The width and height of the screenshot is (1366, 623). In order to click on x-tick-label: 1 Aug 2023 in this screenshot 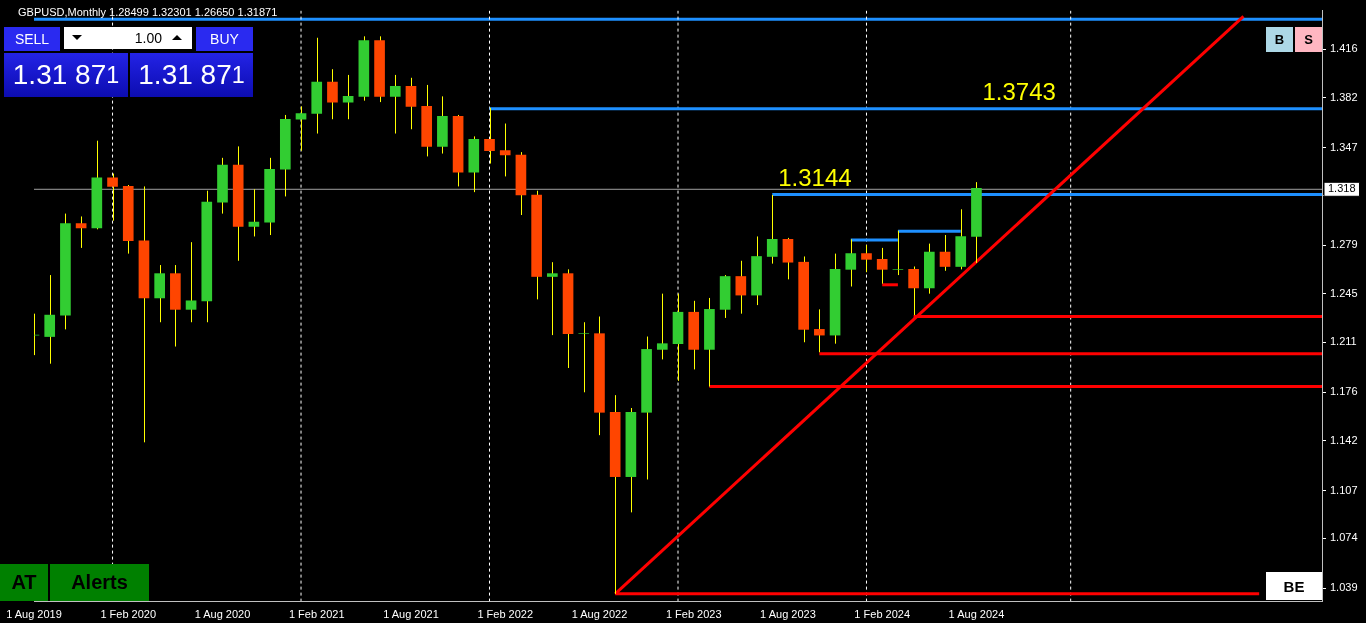, I will do `click(788, 613)`.